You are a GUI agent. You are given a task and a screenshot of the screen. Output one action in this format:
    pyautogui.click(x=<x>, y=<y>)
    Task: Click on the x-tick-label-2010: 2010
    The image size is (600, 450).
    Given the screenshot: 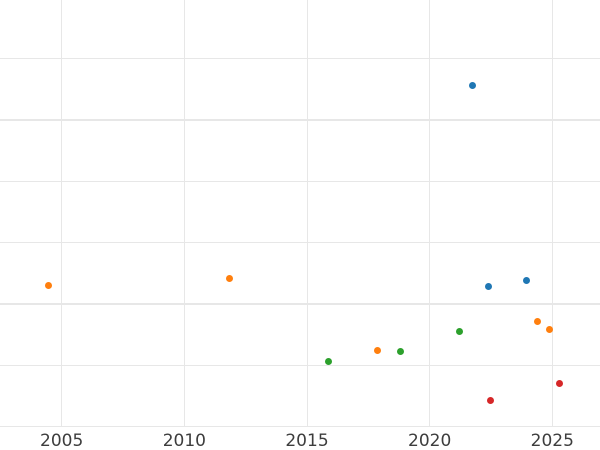 What is the action you would take?
    pyautogui.click(x=184, y=440)
    